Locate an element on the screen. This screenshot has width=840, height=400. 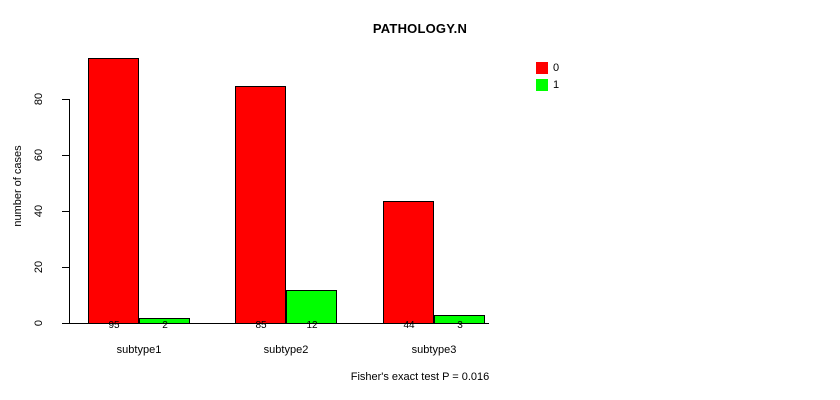
legend-label: 0 is located at coordinates (556, 68).